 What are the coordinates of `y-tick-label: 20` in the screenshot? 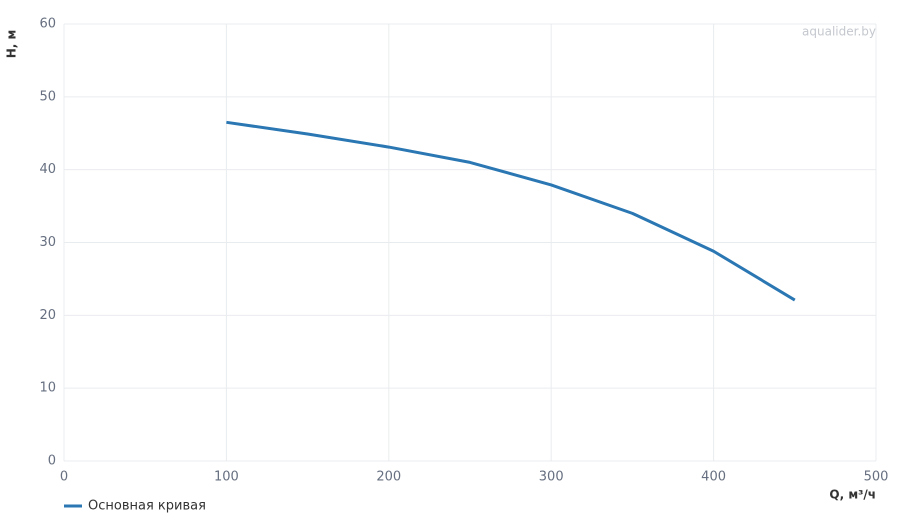 It's located at (47, 315).